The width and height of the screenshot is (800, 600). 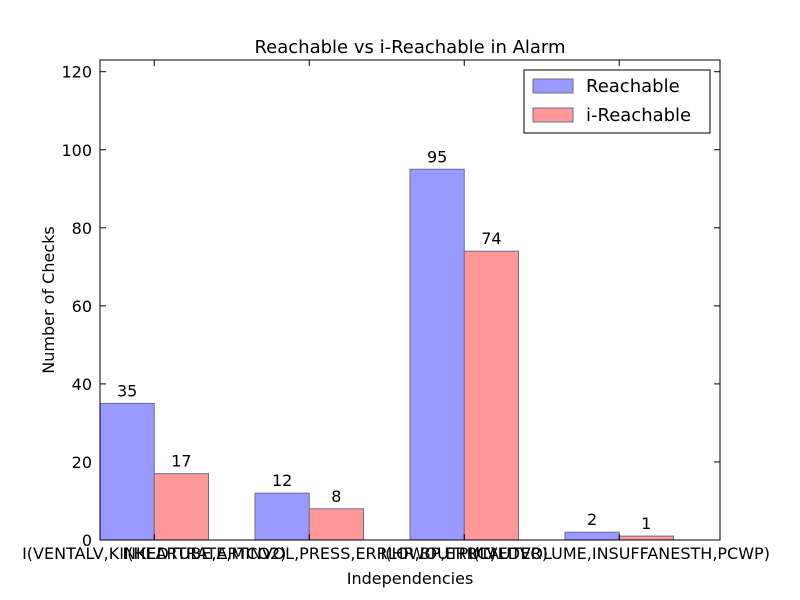 I want to click on y-axis-label: Number of Checks, so click(x=48, y=299).